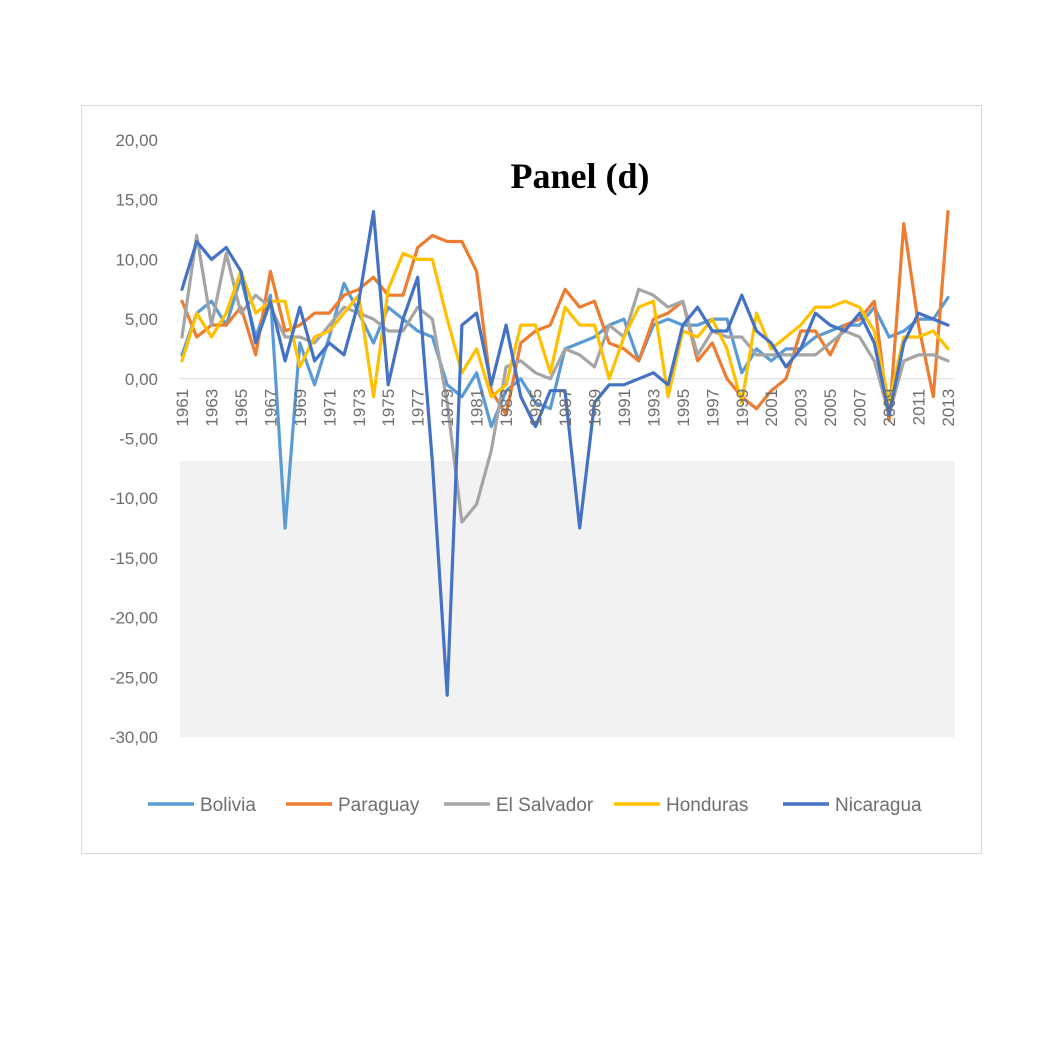 This screenshot has height=1056, width=1056. I want to click on x-tick-label: 2005, so click(830, 408).